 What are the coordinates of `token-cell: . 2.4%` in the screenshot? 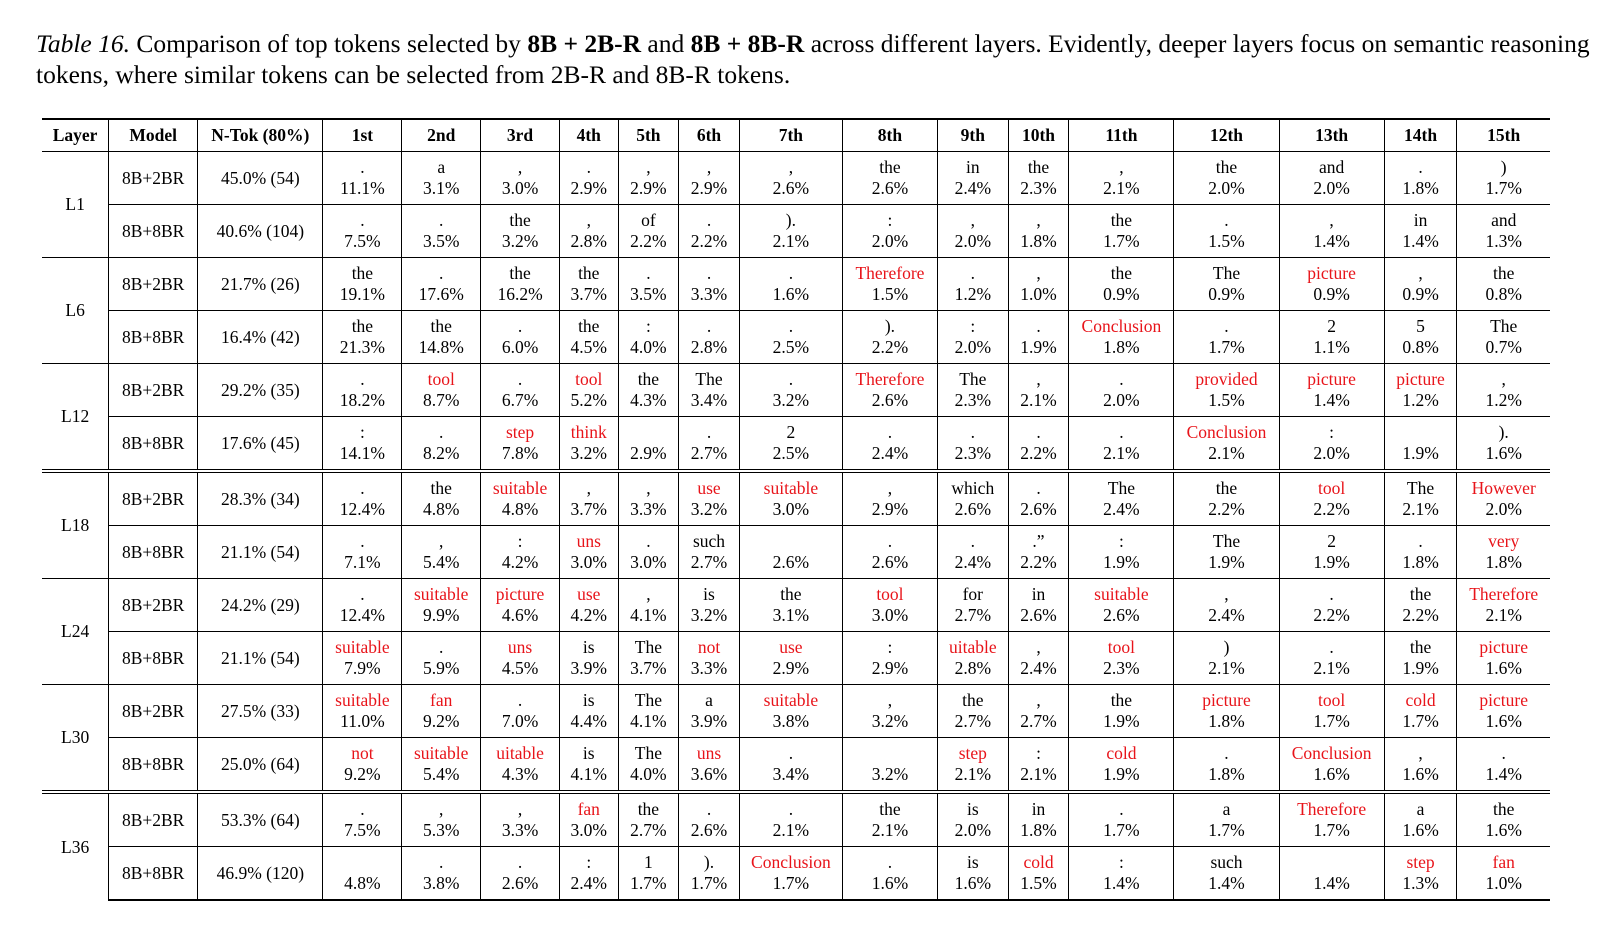 It's located at (890, 443).